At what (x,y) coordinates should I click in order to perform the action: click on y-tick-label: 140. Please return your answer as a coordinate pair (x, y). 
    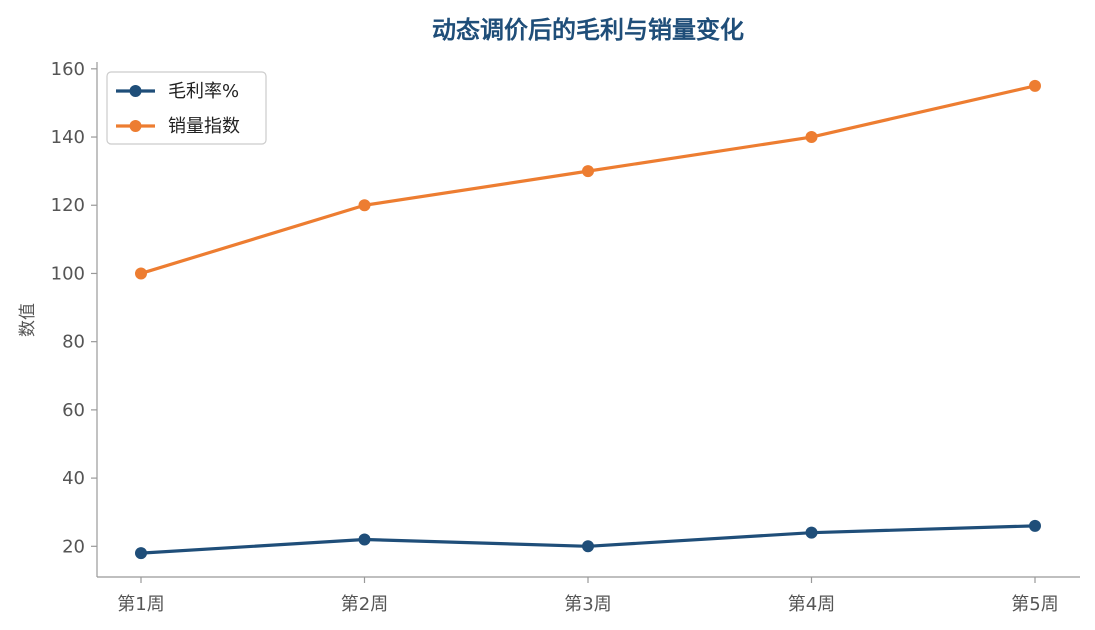
    Looking at the image, I should click on (68, 137).